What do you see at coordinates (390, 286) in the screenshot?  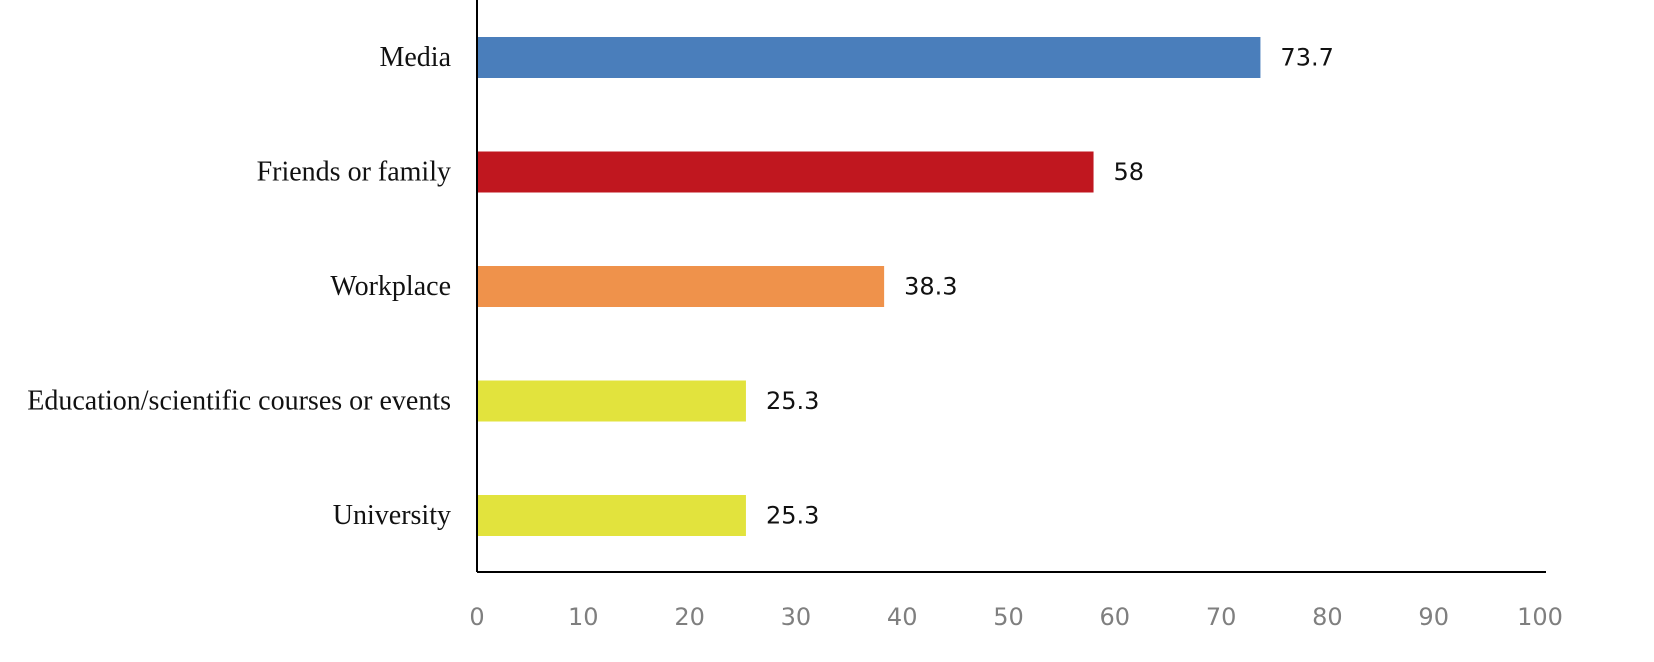 I see `category-label: Workplace` at bounding box center [390, 286].